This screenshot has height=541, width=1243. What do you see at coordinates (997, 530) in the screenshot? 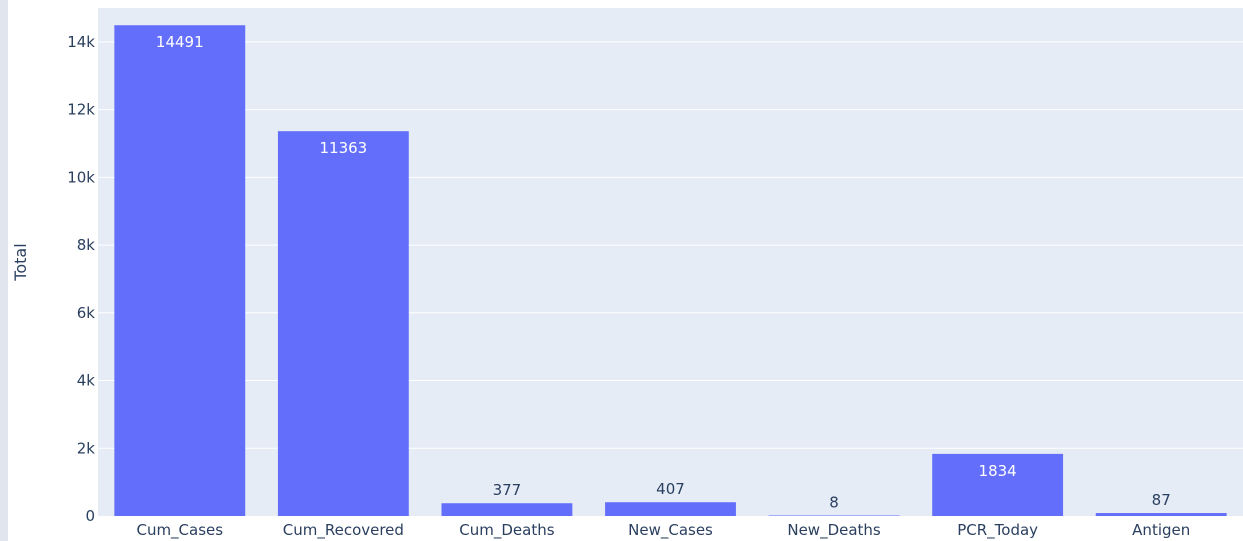
I see `x-tick-label: PCR_Today` at bounding box center [997, 530].